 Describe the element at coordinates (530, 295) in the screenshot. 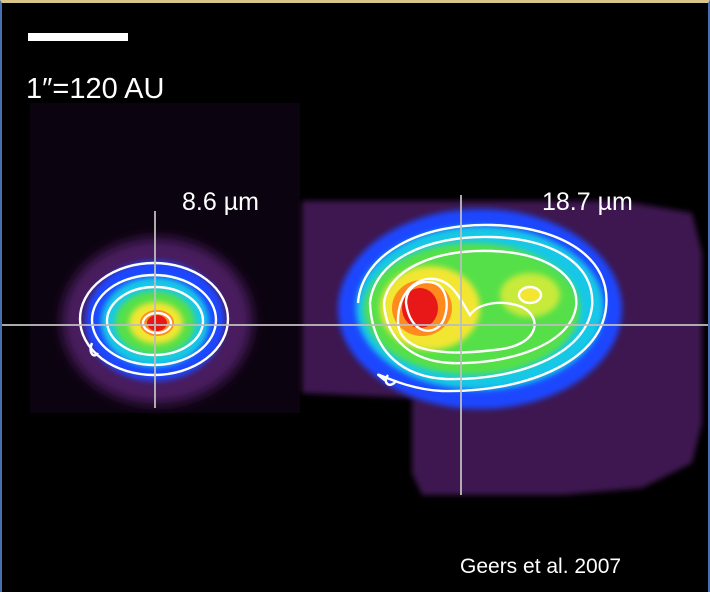

I see `emission-peak-right` at that location.